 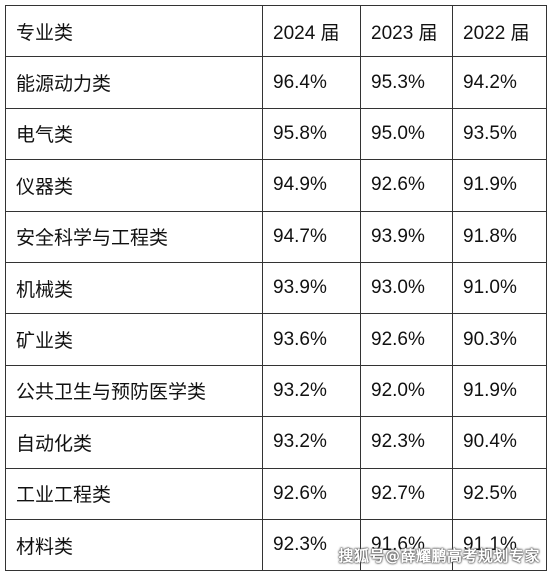 I want to click on rate-2024-cell: 96.4%, so click(x=311, y=82).